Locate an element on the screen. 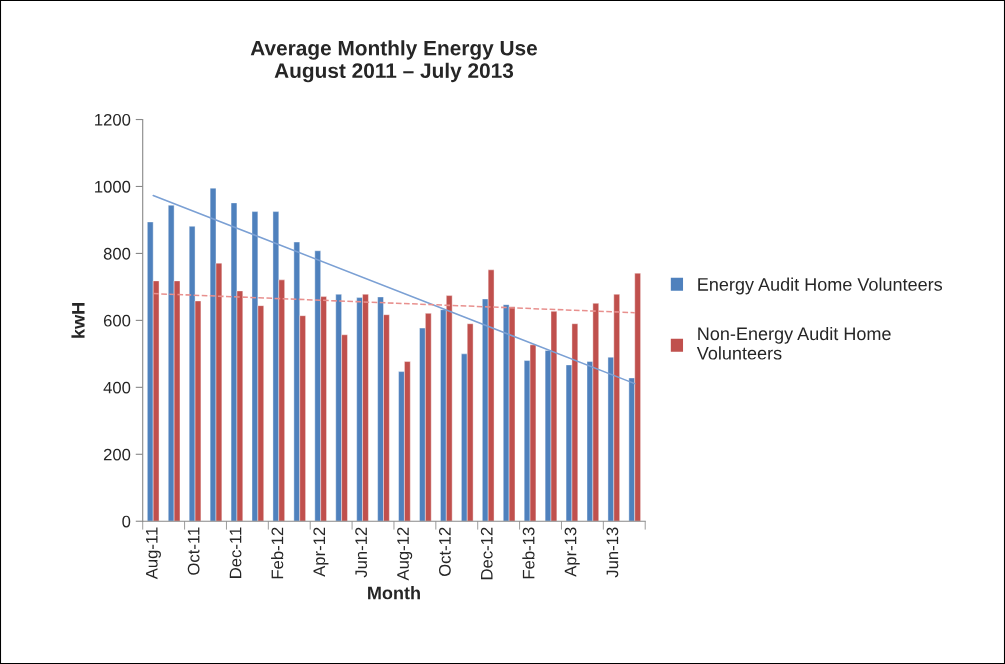 The height and width of the screenshot is (664, 1005). x-tick-label: Jun-13 is located at coordinates (612, 552).